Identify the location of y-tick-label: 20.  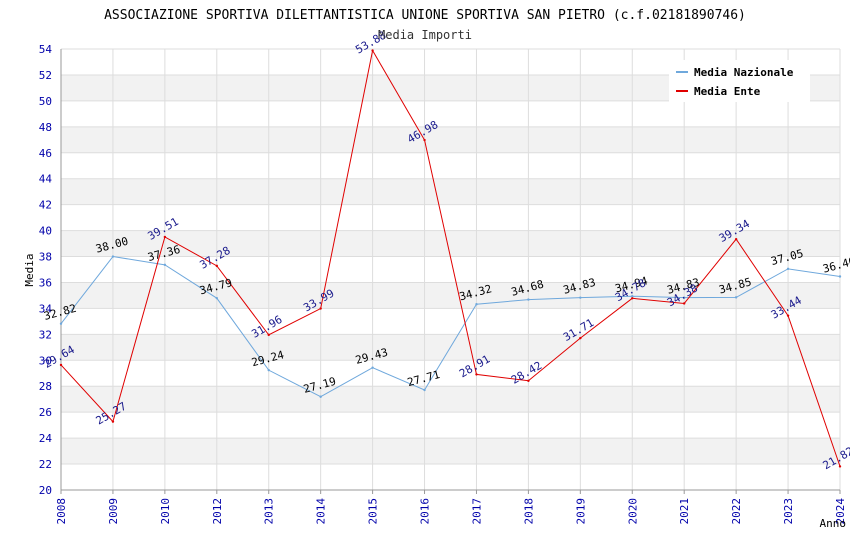
(45, 490).